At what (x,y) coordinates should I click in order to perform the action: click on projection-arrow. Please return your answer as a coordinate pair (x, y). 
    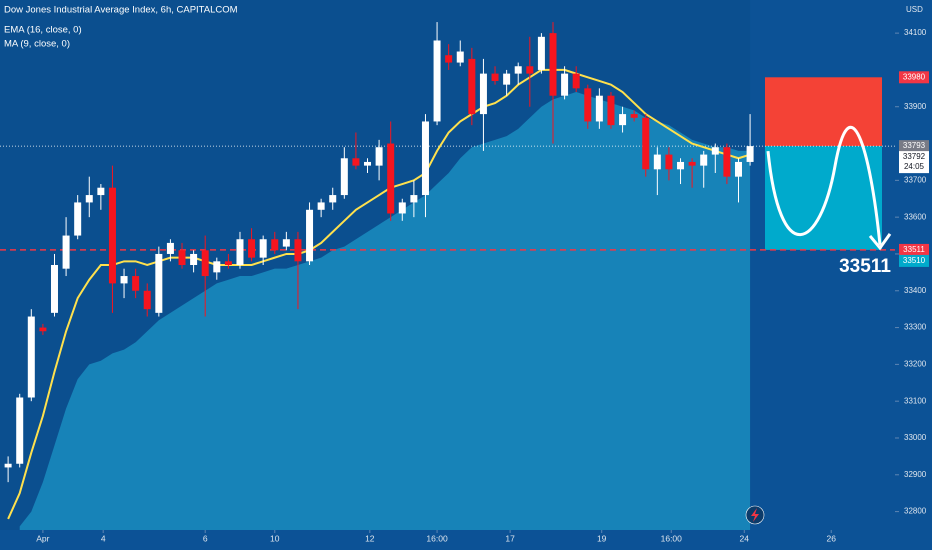
    Looking at the image, I should click on (824, 185).